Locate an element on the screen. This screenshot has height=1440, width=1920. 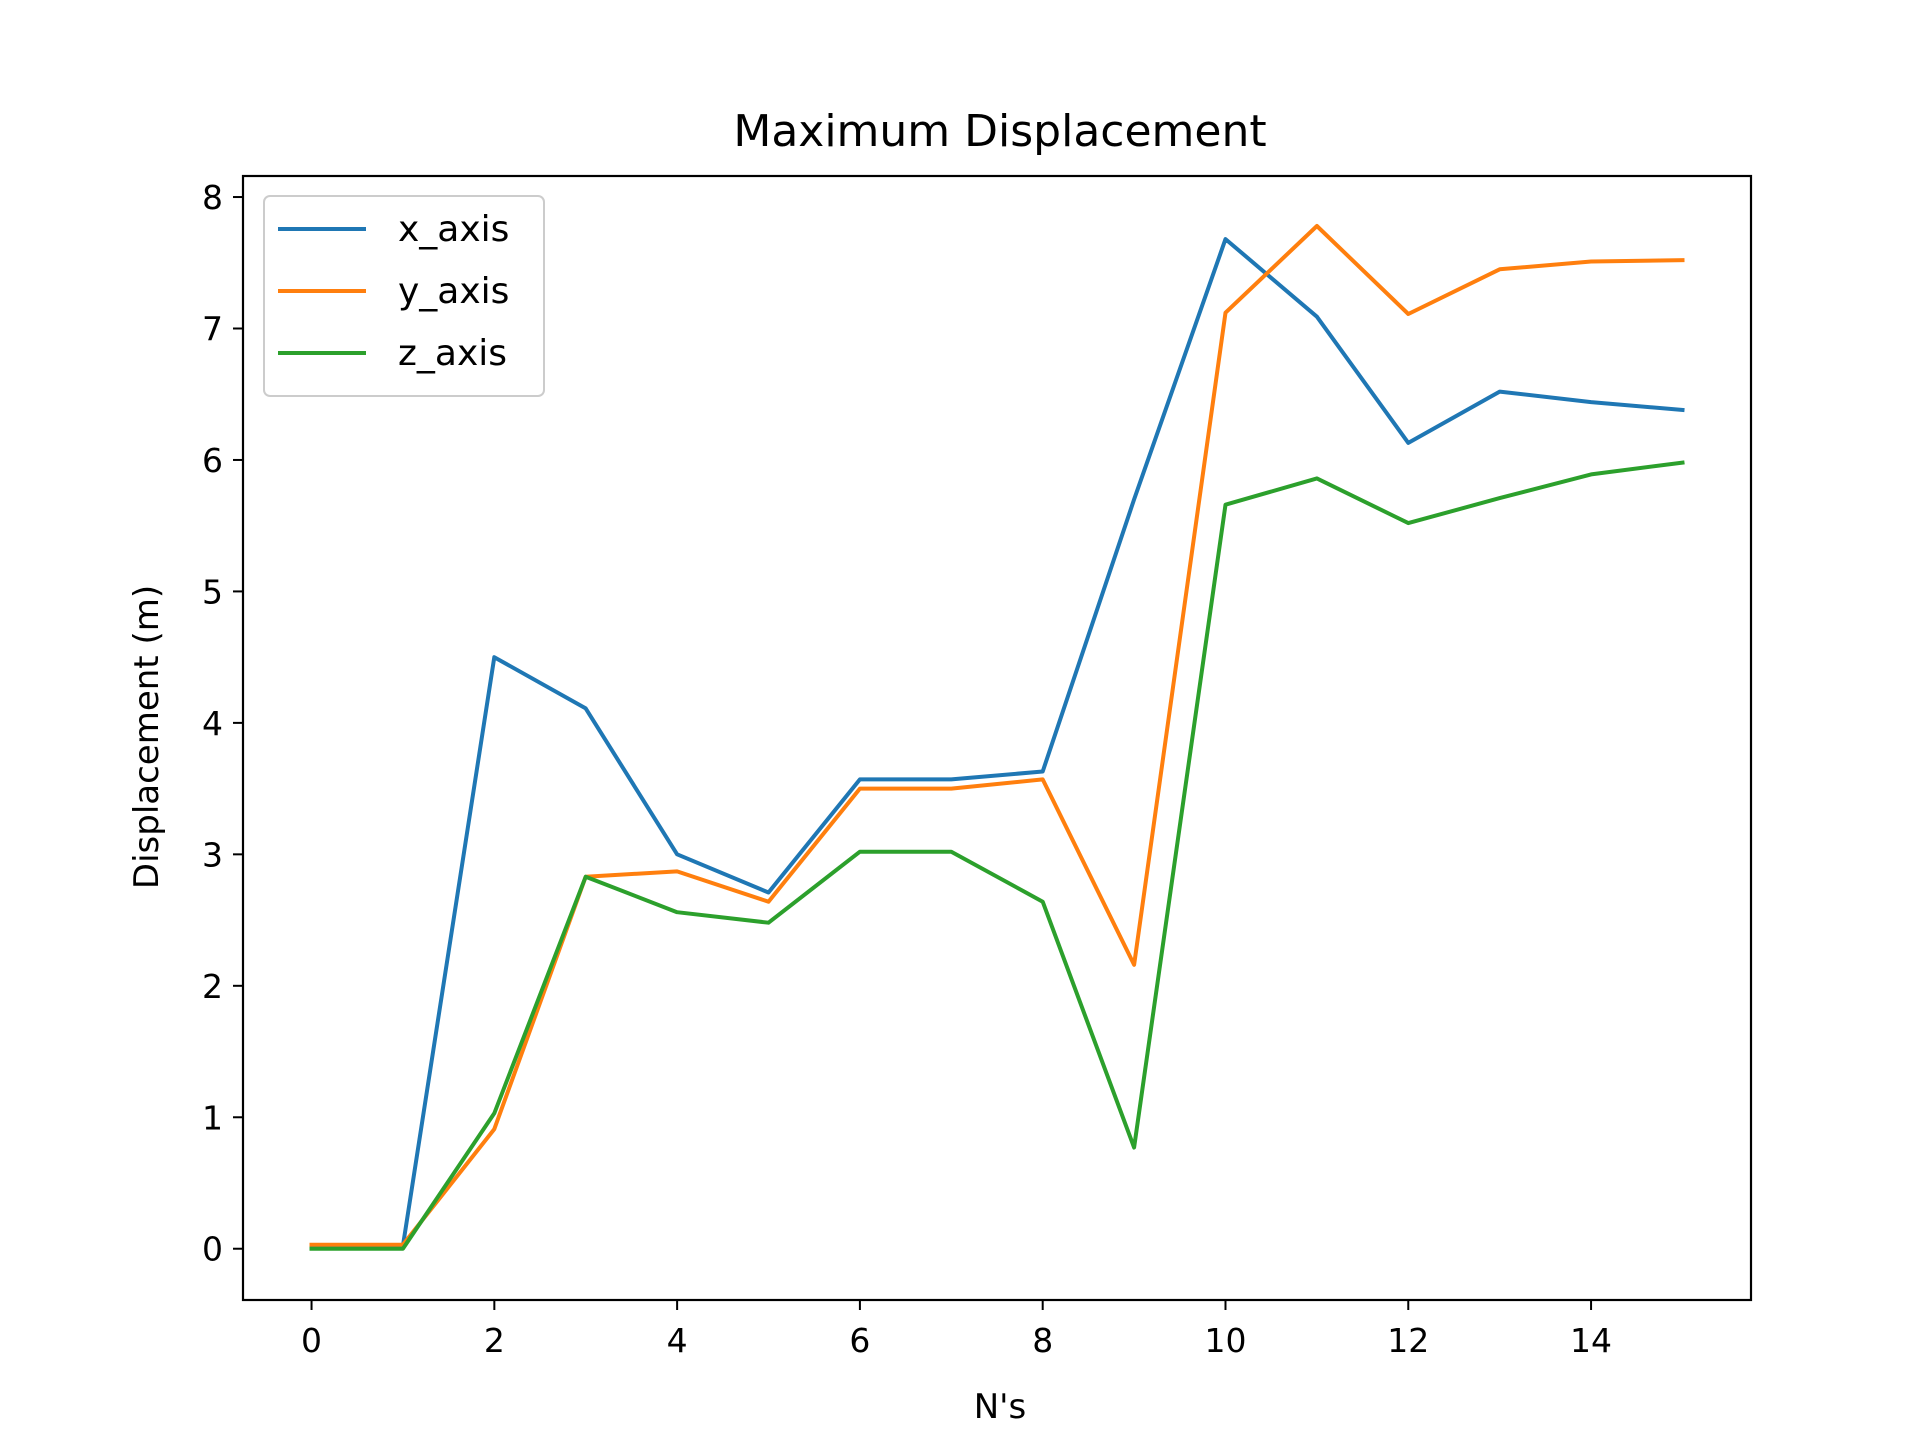
y-tick-label: 0 is located at coordinates (212, 1249).